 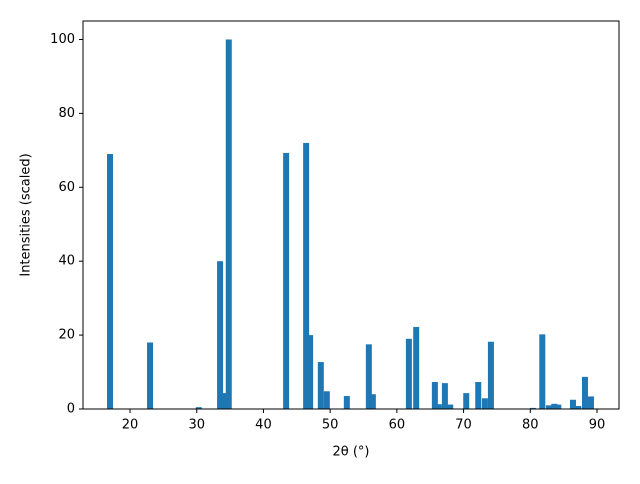 I want to click on y-tick-label: 20, so click(x=66, y=335).